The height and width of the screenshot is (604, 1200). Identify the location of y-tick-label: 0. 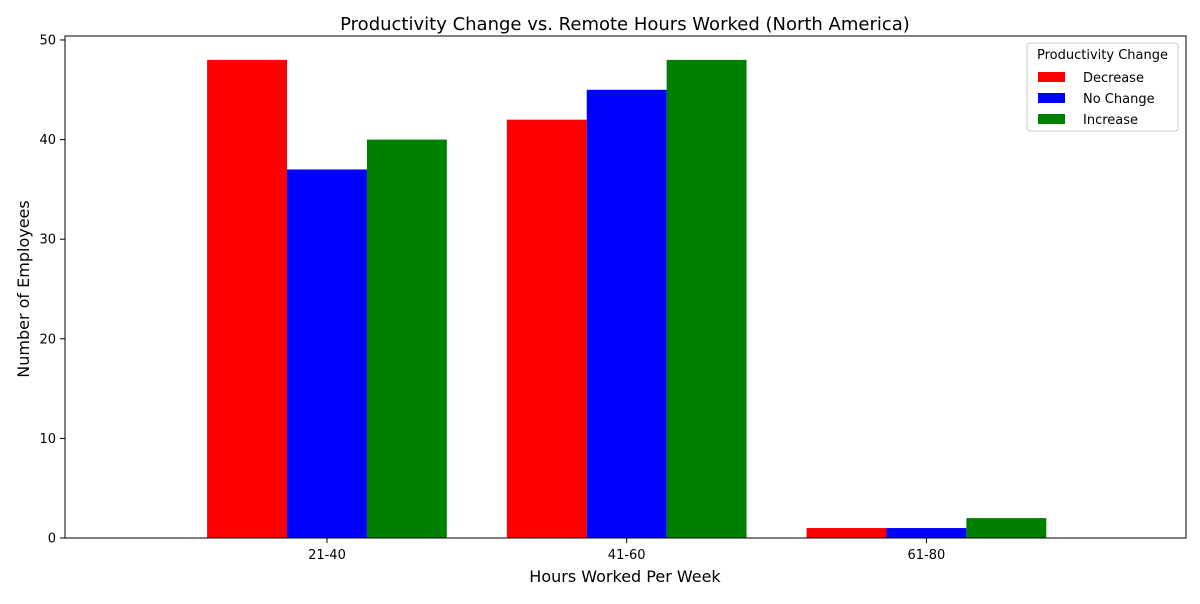
(52, 539).